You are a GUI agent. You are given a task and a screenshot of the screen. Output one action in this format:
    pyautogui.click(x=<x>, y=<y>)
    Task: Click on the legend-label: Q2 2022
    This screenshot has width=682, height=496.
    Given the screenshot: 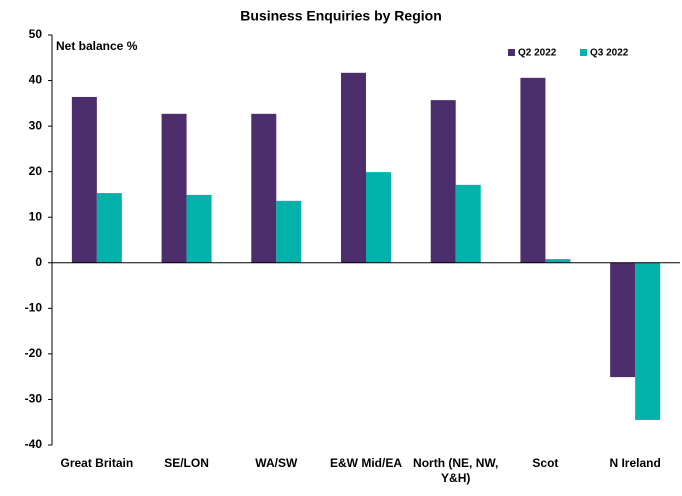 What is the action you would take?
    pyautogui.click(x=537, y=53)
    